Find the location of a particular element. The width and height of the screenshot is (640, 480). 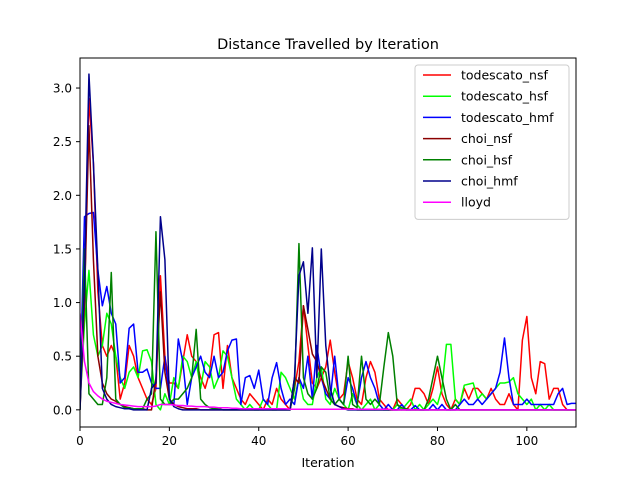

x-tick-label: 60 is located at coordinates (347, 441).